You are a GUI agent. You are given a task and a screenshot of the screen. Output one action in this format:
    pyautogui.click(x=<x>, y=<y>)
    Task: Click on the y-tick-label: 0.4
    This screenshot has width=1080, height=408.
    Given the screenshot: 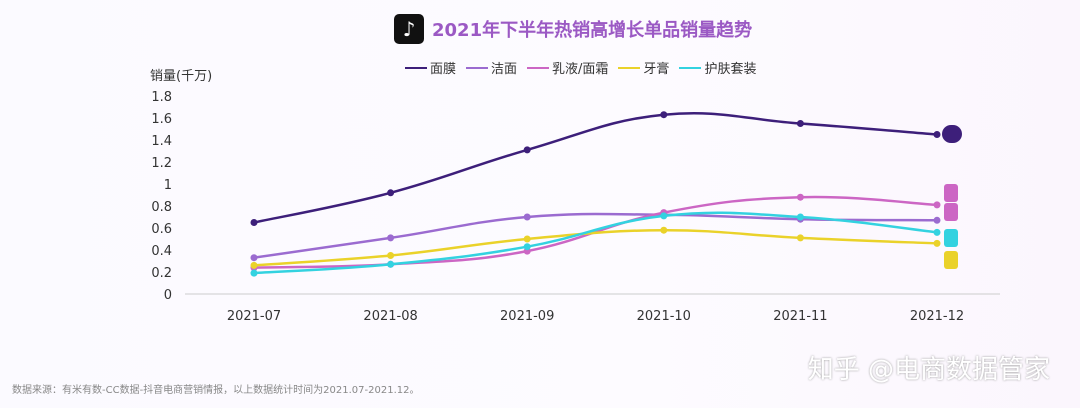 What is the action you would take?
    pyautogui.click(x=161, y=251)
    